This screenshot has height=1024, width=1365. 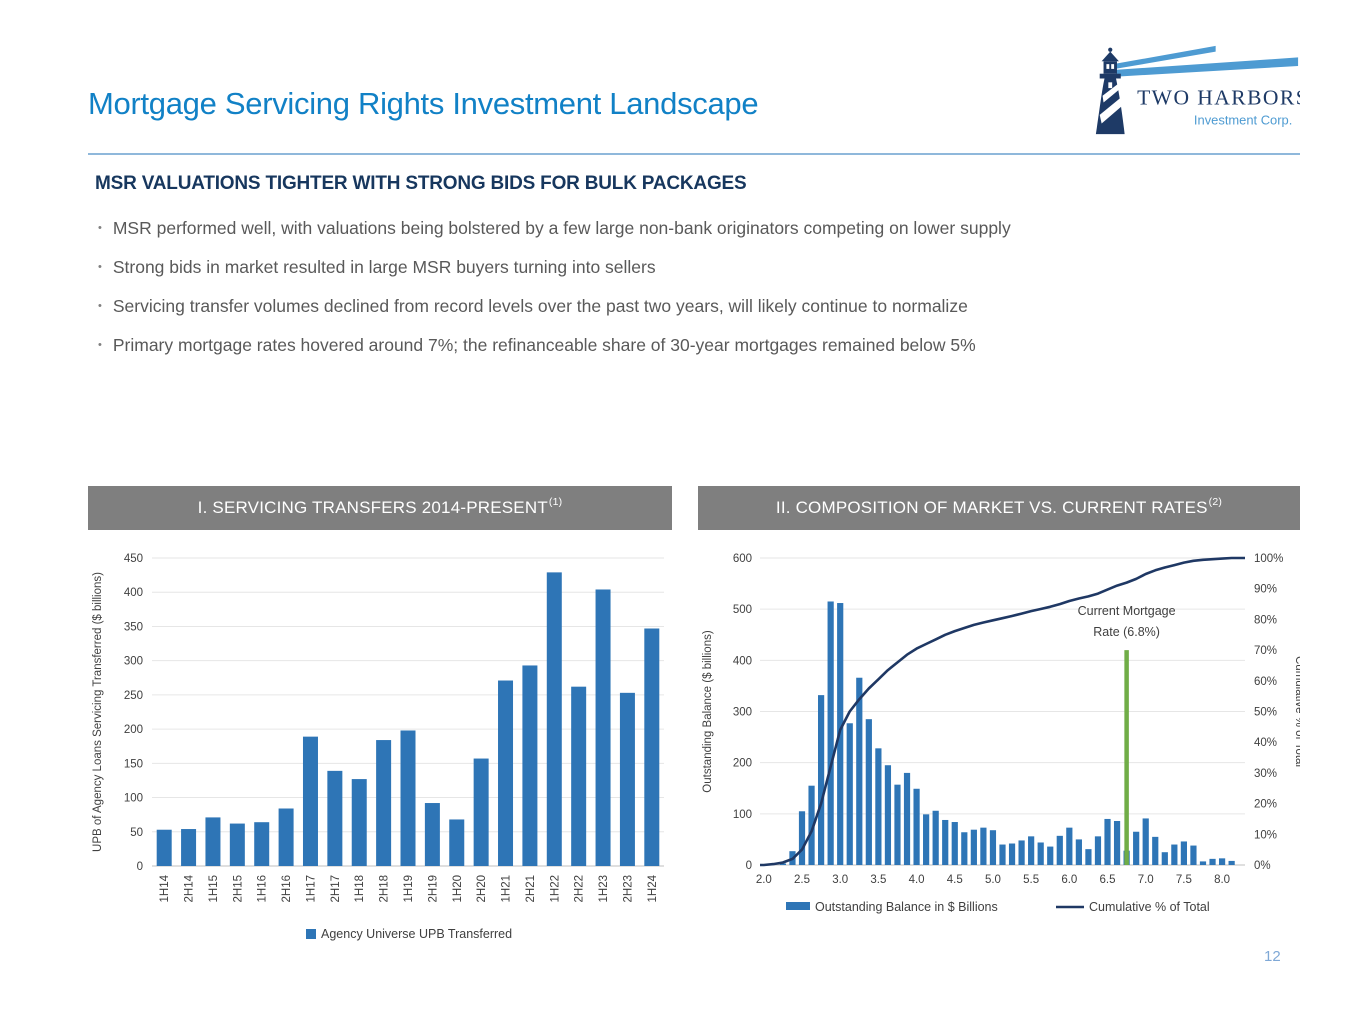 What do you see at coordinates (878, 880) in the screenshot?
I see `x-tick-label: 3.5` at bounding box center [878, 880].